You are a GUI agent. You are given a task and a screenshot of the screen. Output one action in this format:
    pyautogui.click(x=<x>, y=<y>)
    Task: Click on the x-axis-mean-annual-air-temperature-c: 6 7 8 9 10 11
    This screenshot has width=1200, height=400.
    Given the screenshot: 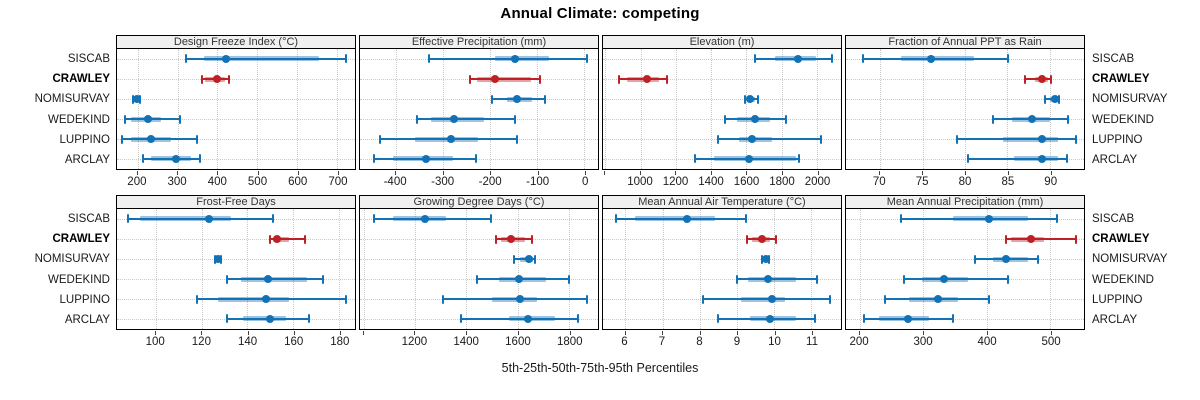 What is the action you would take?
    pyautogui.click(x=722, y=341)
    